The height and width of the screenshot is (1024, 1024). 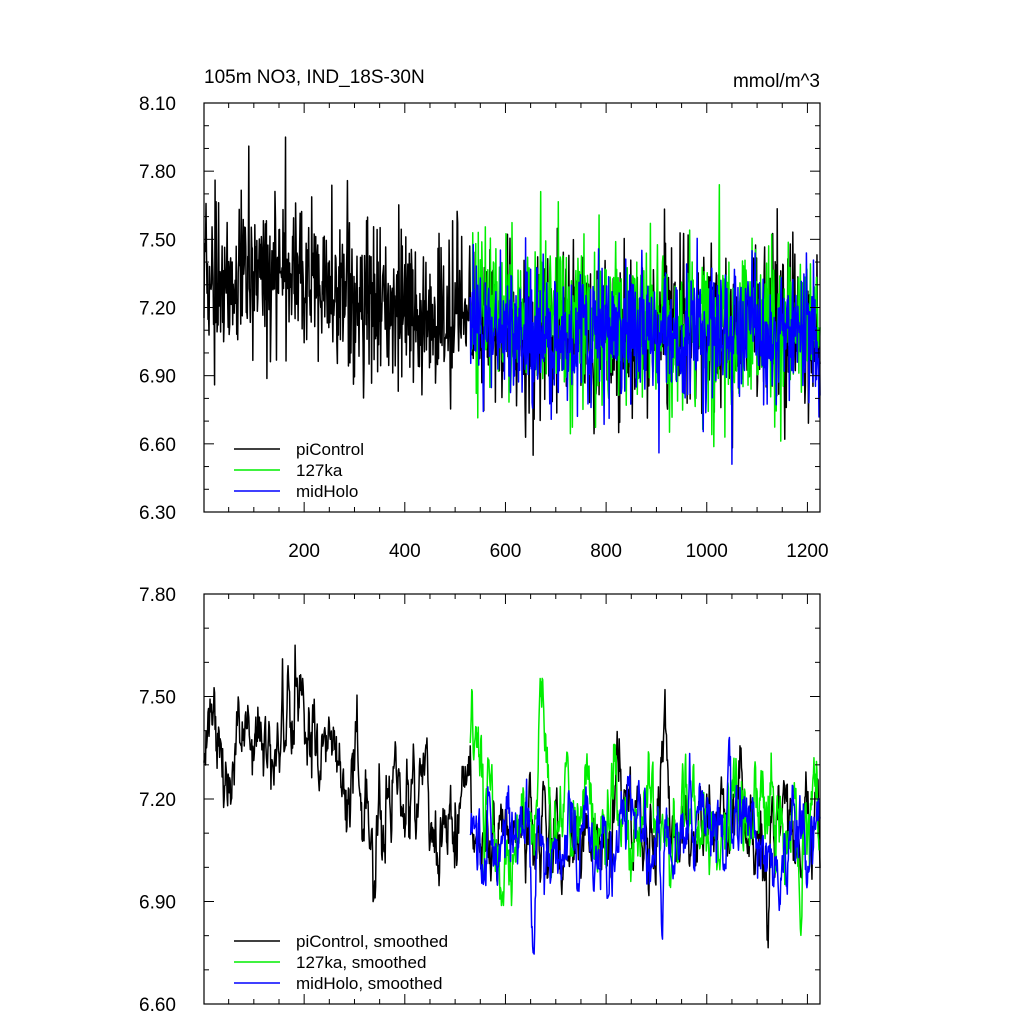 What do you see at coordinates (405, 551) in the screenshot?
I see `x-tick-label: 400` at bounding box center [405, 551].